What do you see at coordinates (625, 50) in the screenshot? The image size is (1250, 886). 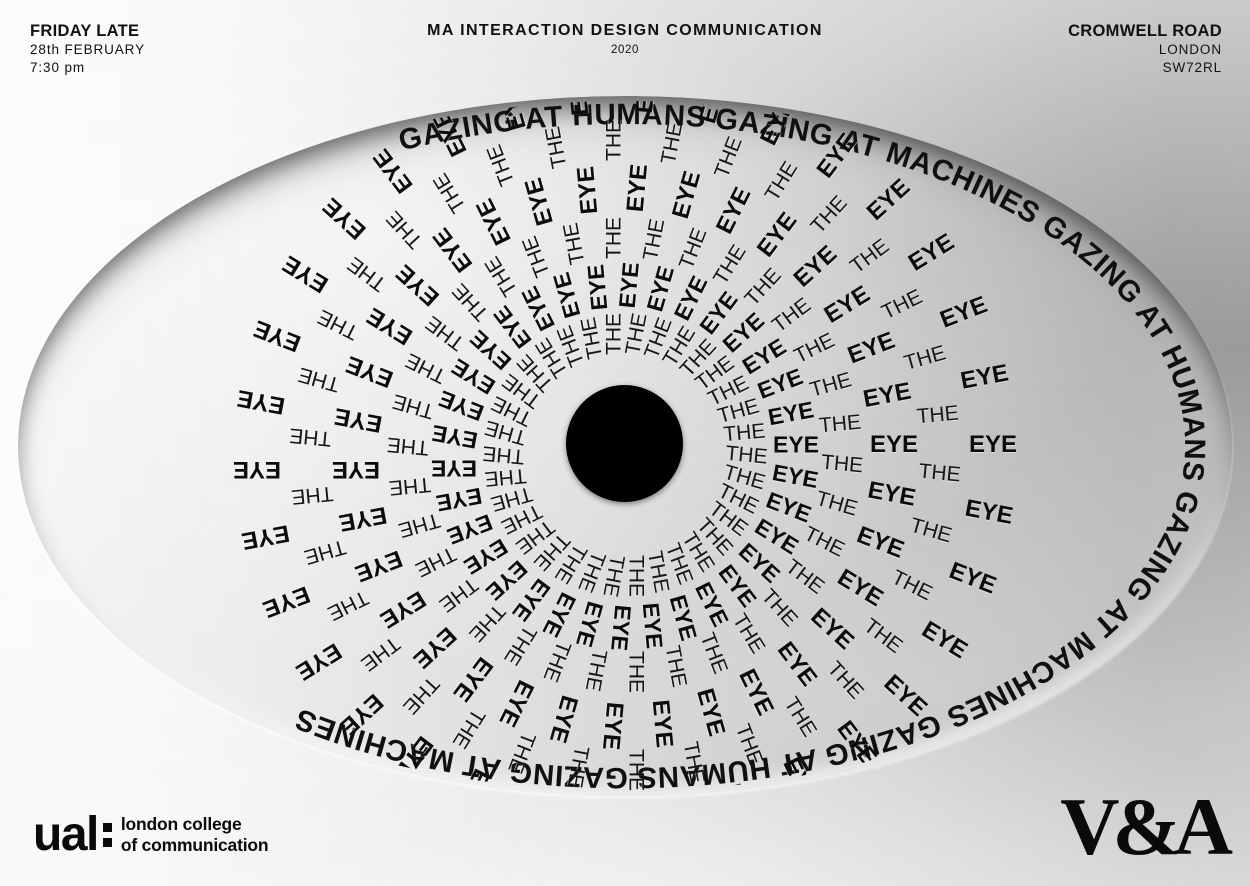 I see `course-year: 2020` at bounding box center [625, 50].